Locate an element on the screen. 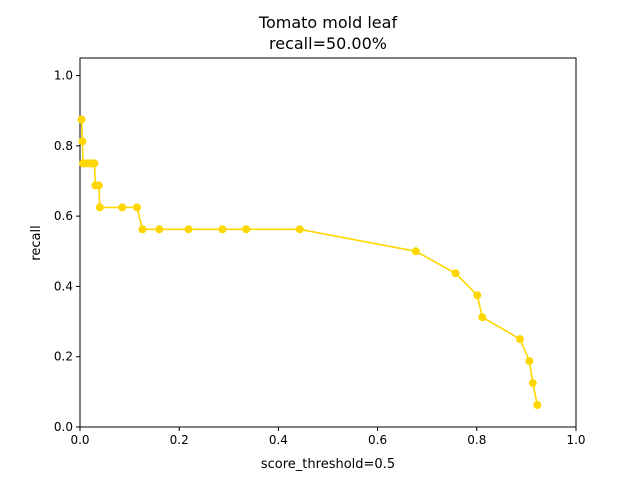 The height and width of the screenshot is (484, 640). x-tick-label: 0.2 is located at coordinates (179, 440).